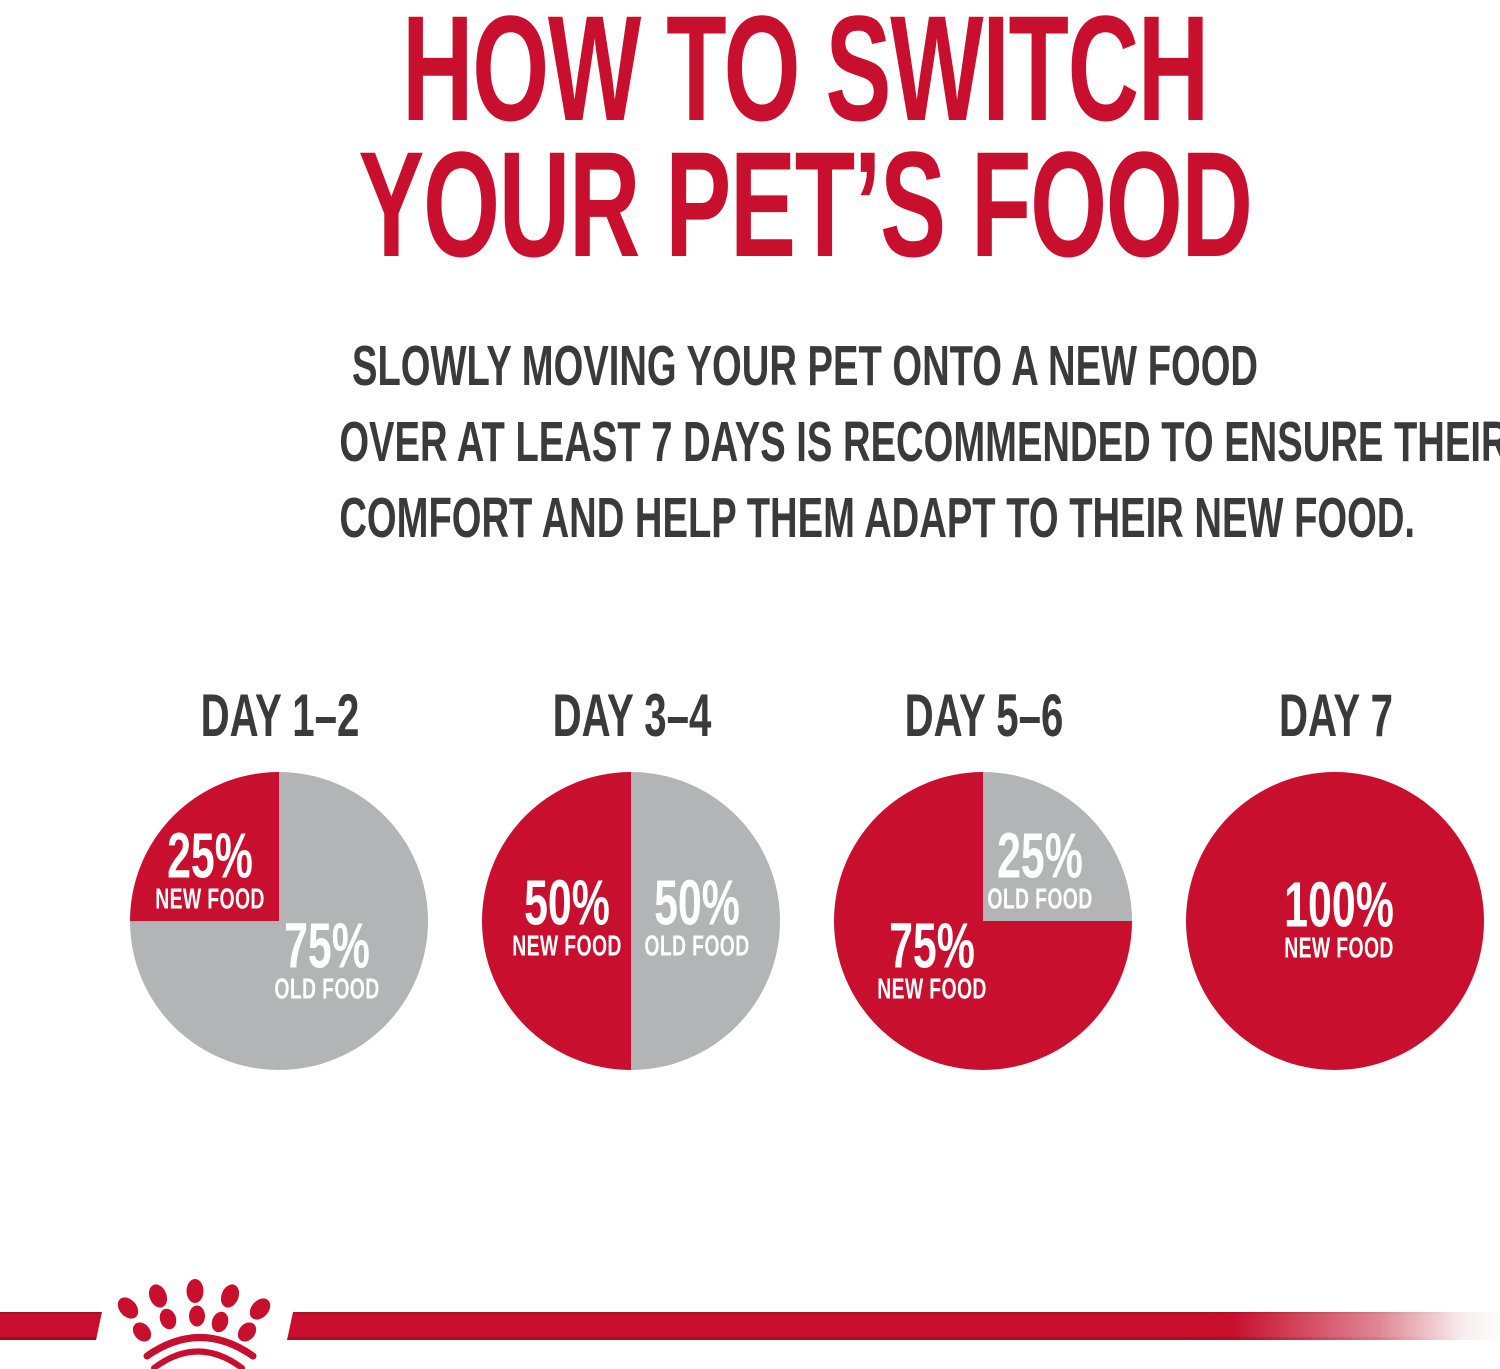  I want to click on subtitle-line-1: SLOWLY MOVING YOUR PET ONTO A NEW FOOD, so click(805, 366).